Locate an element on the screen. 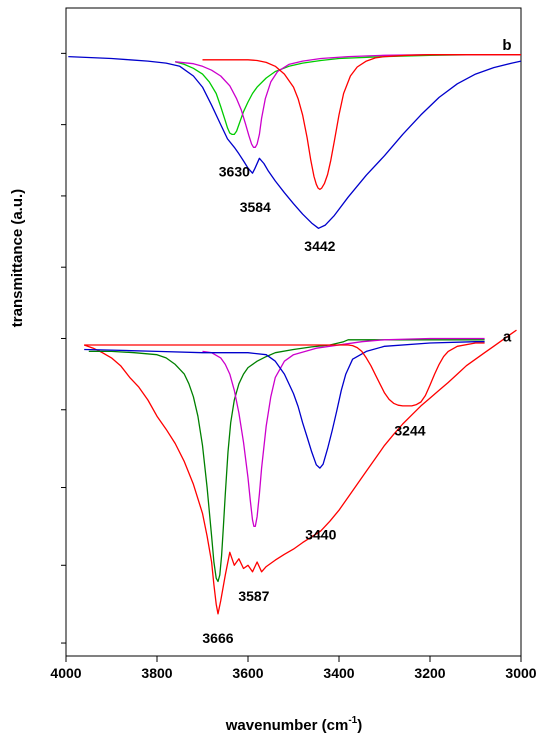 This screenshot has width=550, height=746. peak-label-3440: 3440 is located at coordinates (320, 534).